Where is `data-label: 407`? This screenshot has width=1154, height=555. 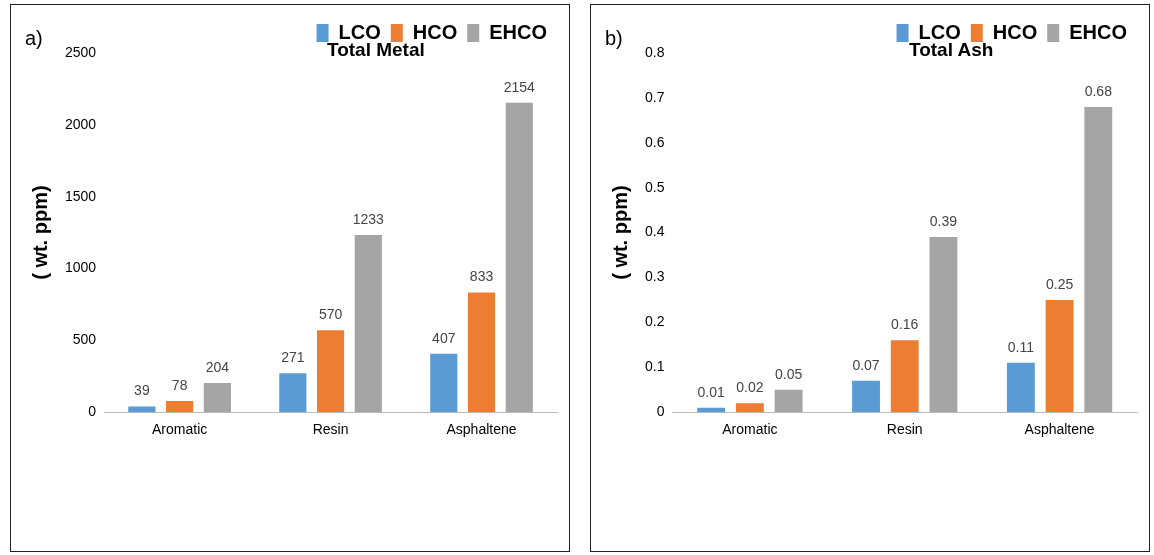 data-label: 407 is located at coordinates (444, 337).